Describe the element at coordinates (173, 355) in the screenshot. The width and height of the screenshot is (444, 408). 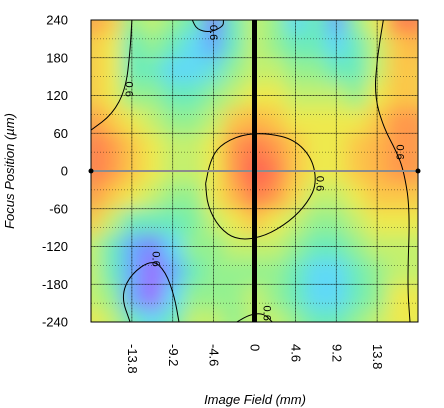
I see `x-tick-label: -9.2` at that location.